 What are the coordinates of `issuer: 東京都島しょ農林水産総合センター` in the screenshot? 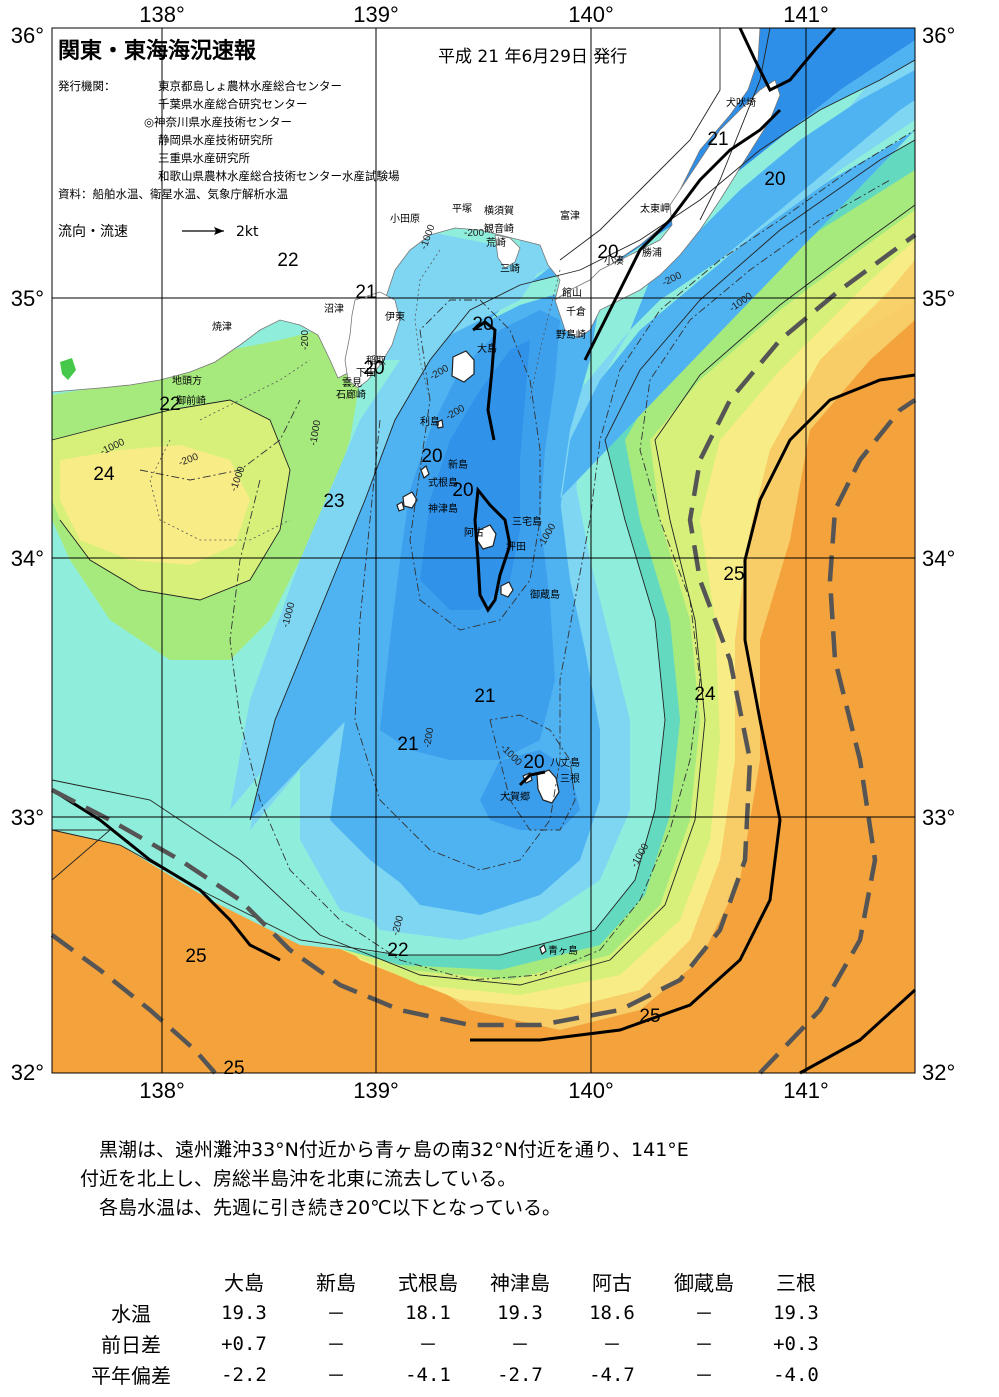 It's located at (250, 86).